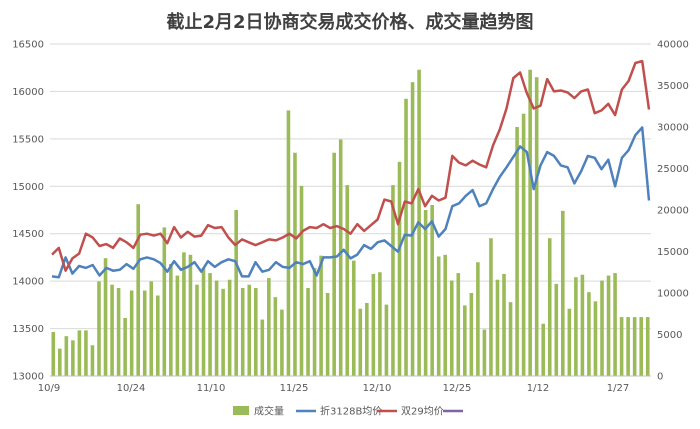  What do you see at coordinates (28, 234) in the screenshot?
I see `y-left-tick-label: 14500` at bounding box center [28, 234].